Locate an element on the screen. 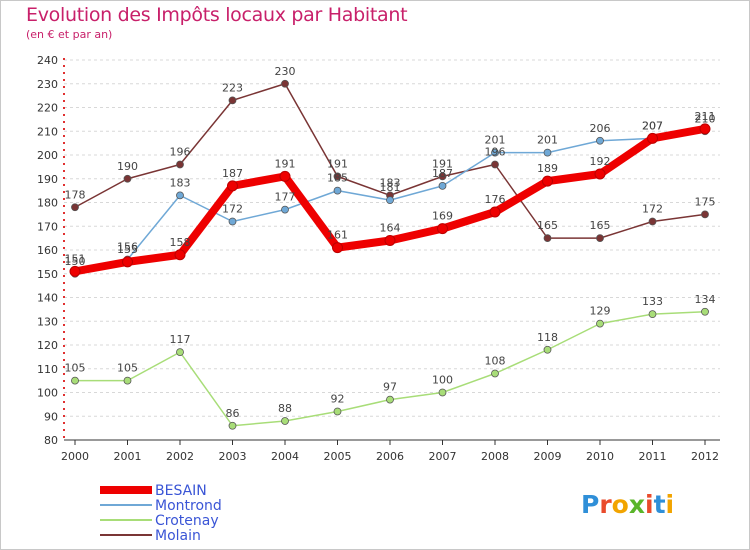 The height and width of the screenshot is (550, 750). data-label-besain: 164 is located at coordinates (390, 228).